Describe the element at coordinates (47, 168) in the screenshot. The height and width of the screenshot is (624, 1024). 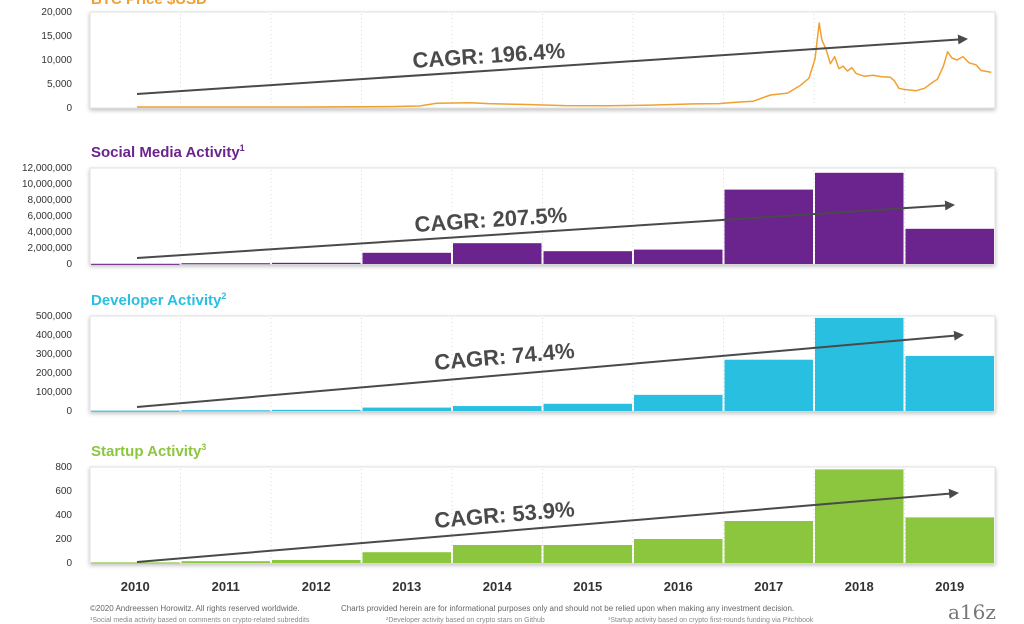
I see `y-tick-label: 12,000,000` at that location.